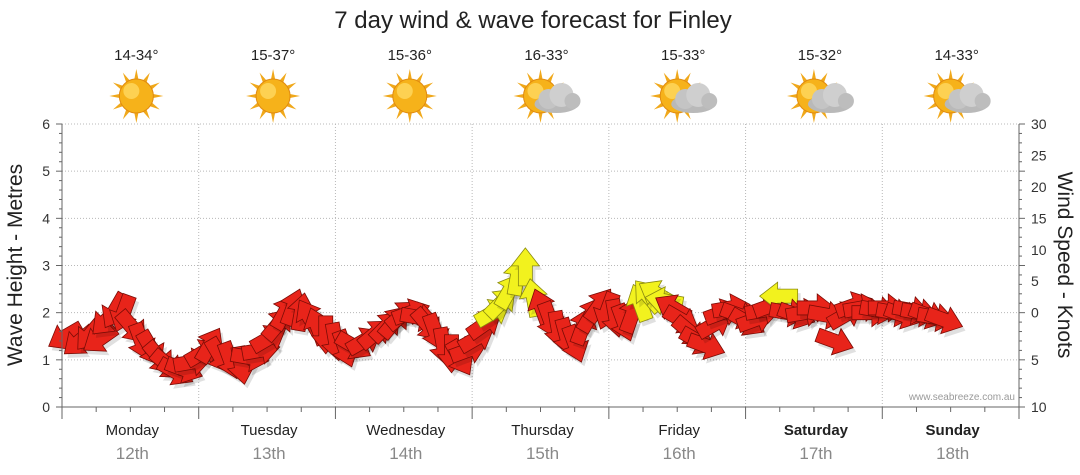  Describe the element at coordinates (1039, 187) in the screenshot. I see `y-right-tick-label: 20` at that location.